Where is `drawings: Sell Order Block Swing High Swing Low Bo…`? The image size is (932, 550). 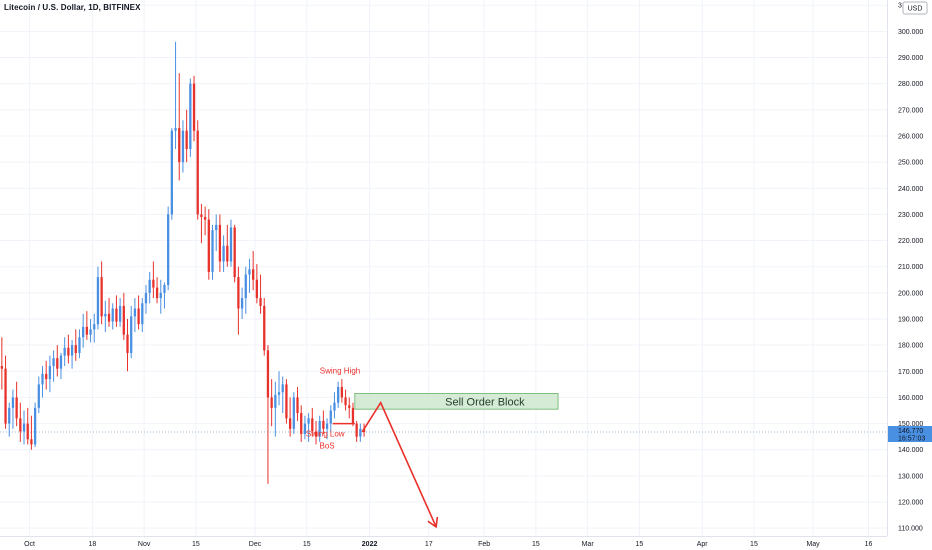 drawings: Sell Order Block Swing High Swing Low Bo… is located at coordinates (432, 448).